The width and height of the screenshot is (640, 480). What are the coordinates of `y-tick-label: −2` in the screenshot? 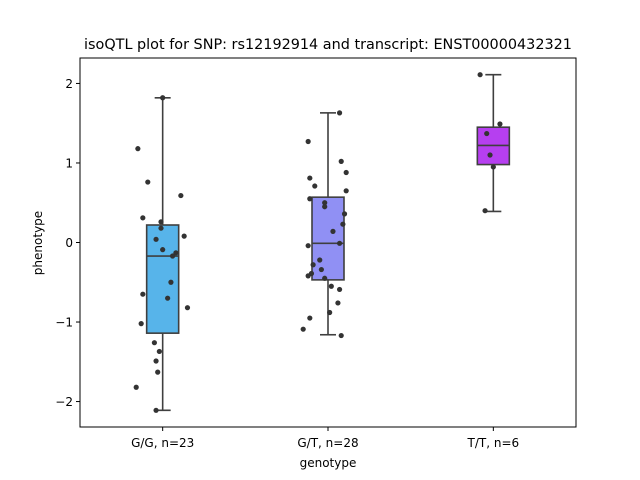 It's located at (64, 402).